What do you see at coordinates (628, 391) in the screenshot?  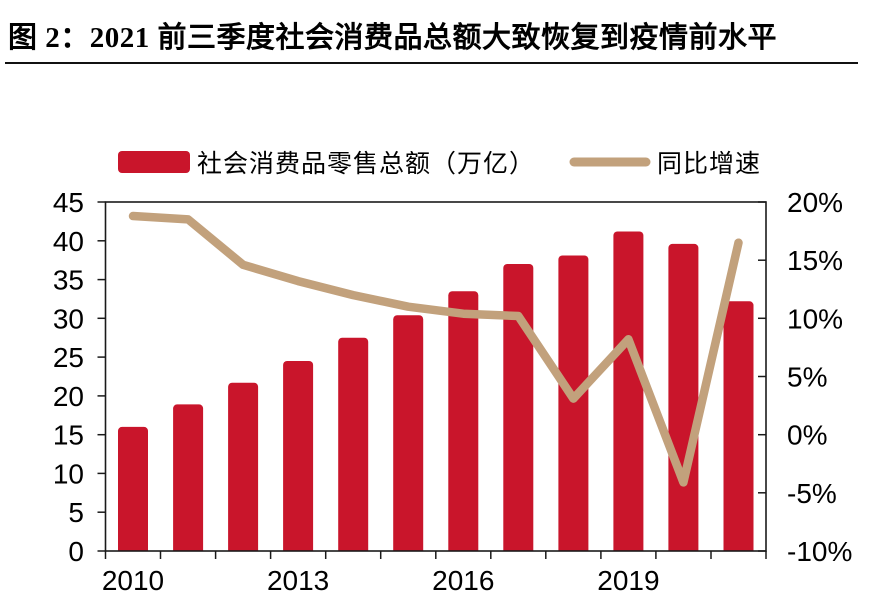 I see `bar-2019` at bounding box center [628, 391].